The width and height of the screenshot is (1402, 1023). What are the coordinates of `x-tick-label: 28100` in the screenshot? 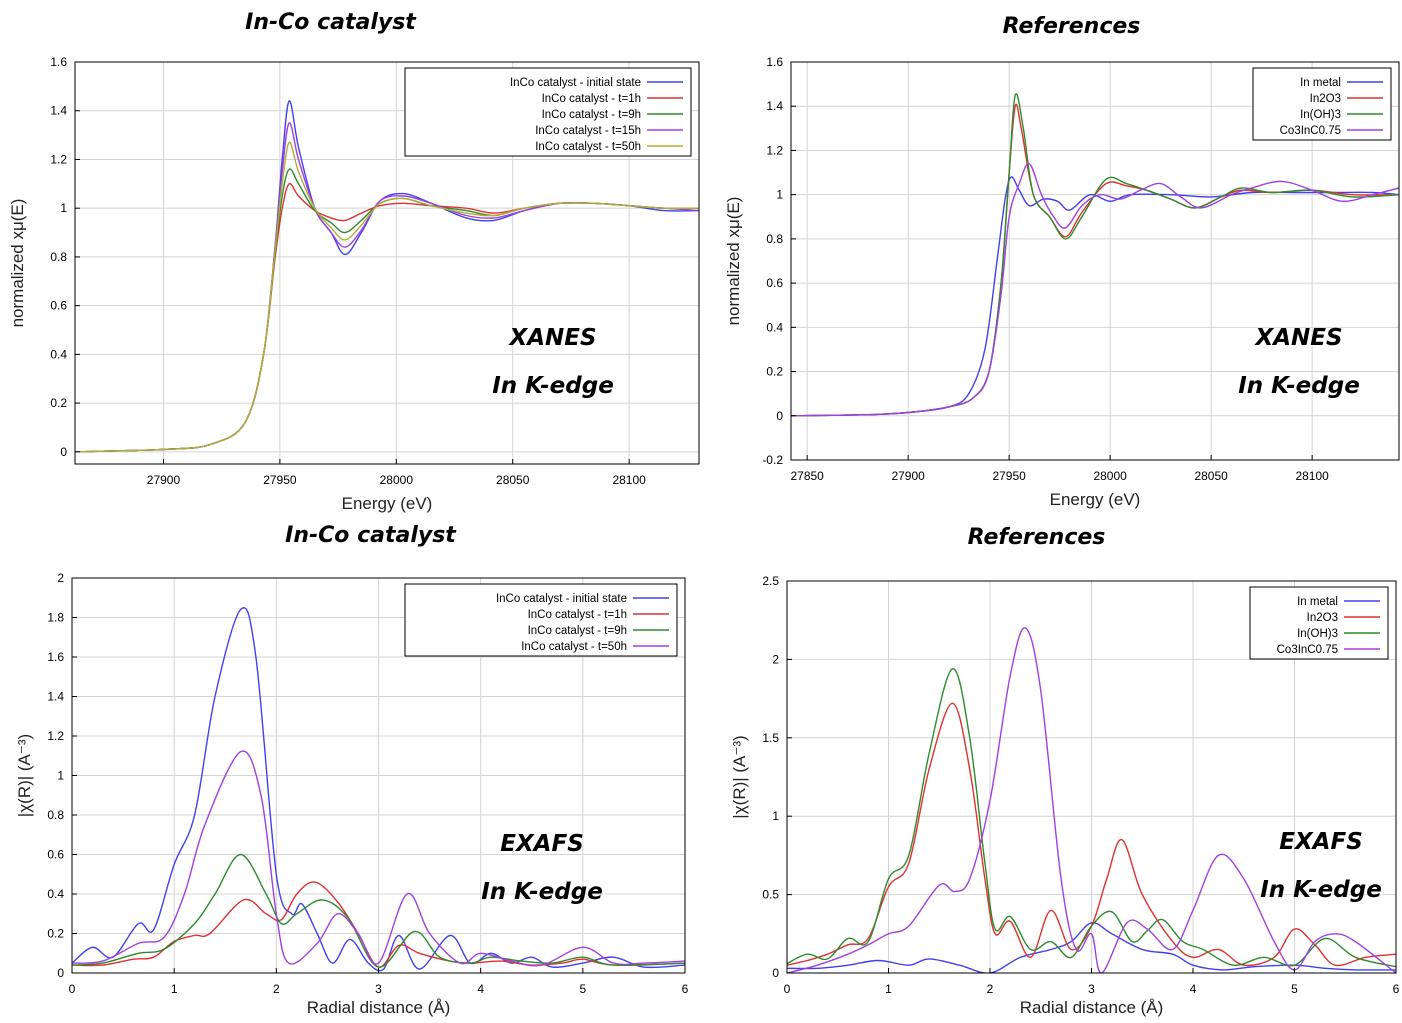 It's located at (629, 480).